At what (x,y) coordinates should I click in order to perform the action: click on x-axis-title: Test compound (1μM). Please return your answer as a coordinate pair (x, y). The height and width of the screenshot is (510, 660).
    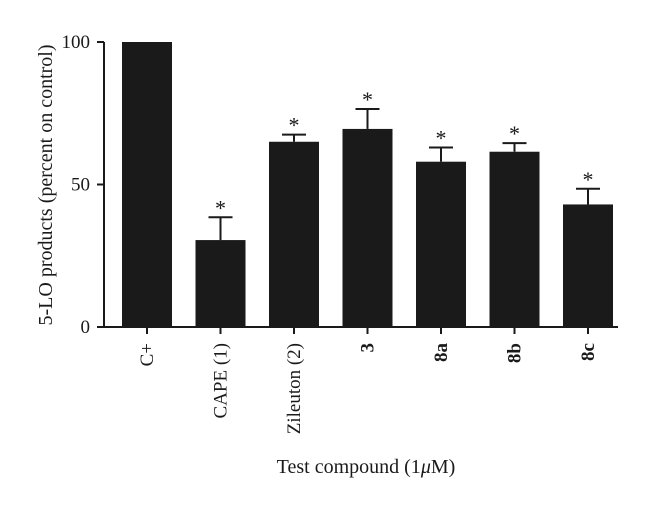
    Looking at the image, I should click on (366, 467).